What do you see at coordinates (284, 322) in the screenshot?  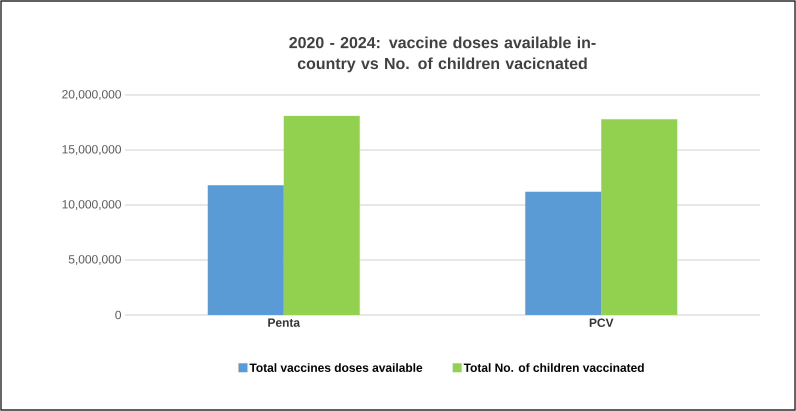 I see `x-tick-label: Penta` at bounding box center [284, 322].